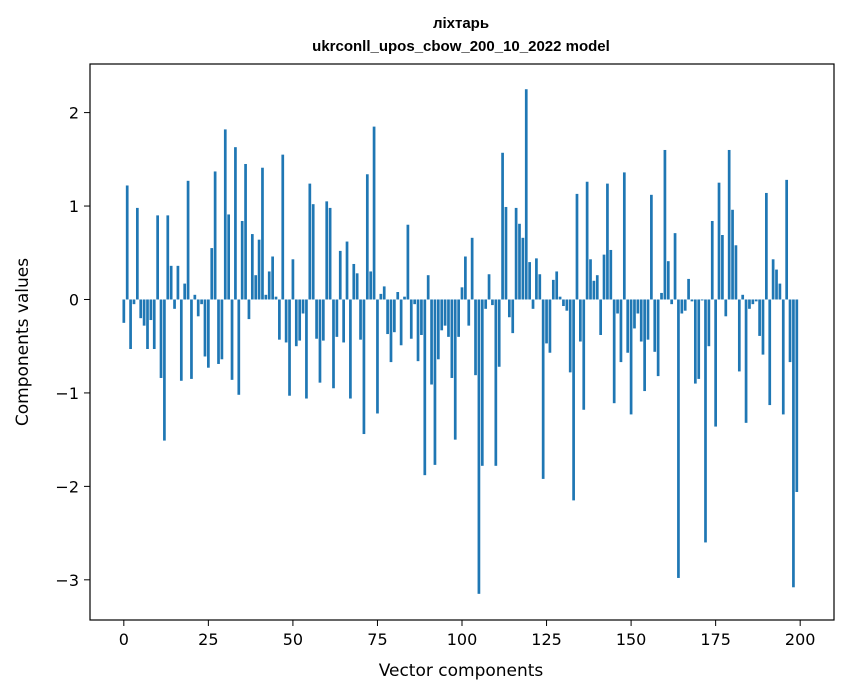 This screenshot has height=696, width=847. What do you see at coordinates (377, 639) in the screenshot?
I see `x-tick-label: 75` at bounding box center [377, 639].